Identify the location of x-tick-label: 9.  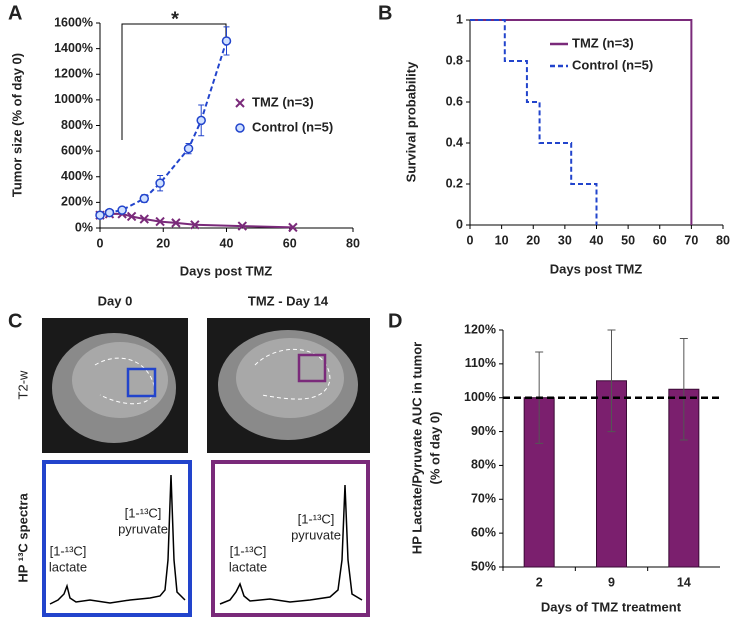
(611, 582).